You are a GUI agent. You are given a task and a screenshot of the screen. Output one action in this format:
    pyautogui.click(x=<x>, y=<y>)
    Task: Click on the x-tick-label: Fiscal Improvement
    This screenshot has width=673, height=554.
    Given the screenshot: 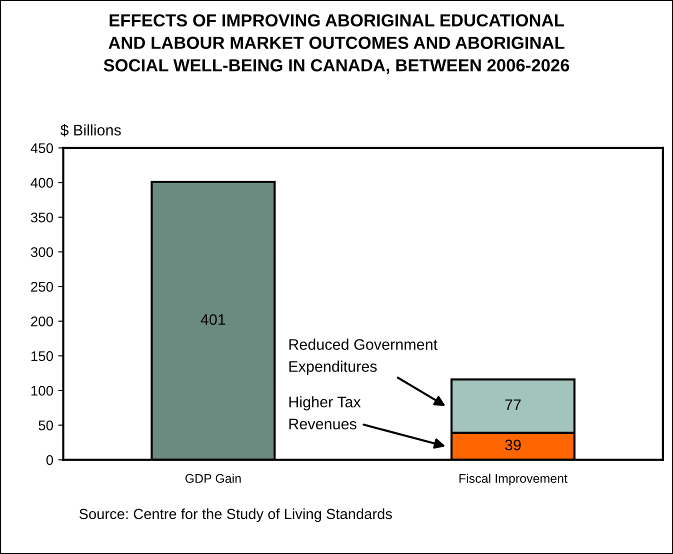 What is the action you would take?
    pyautogui.click(x=513, y=480)
    